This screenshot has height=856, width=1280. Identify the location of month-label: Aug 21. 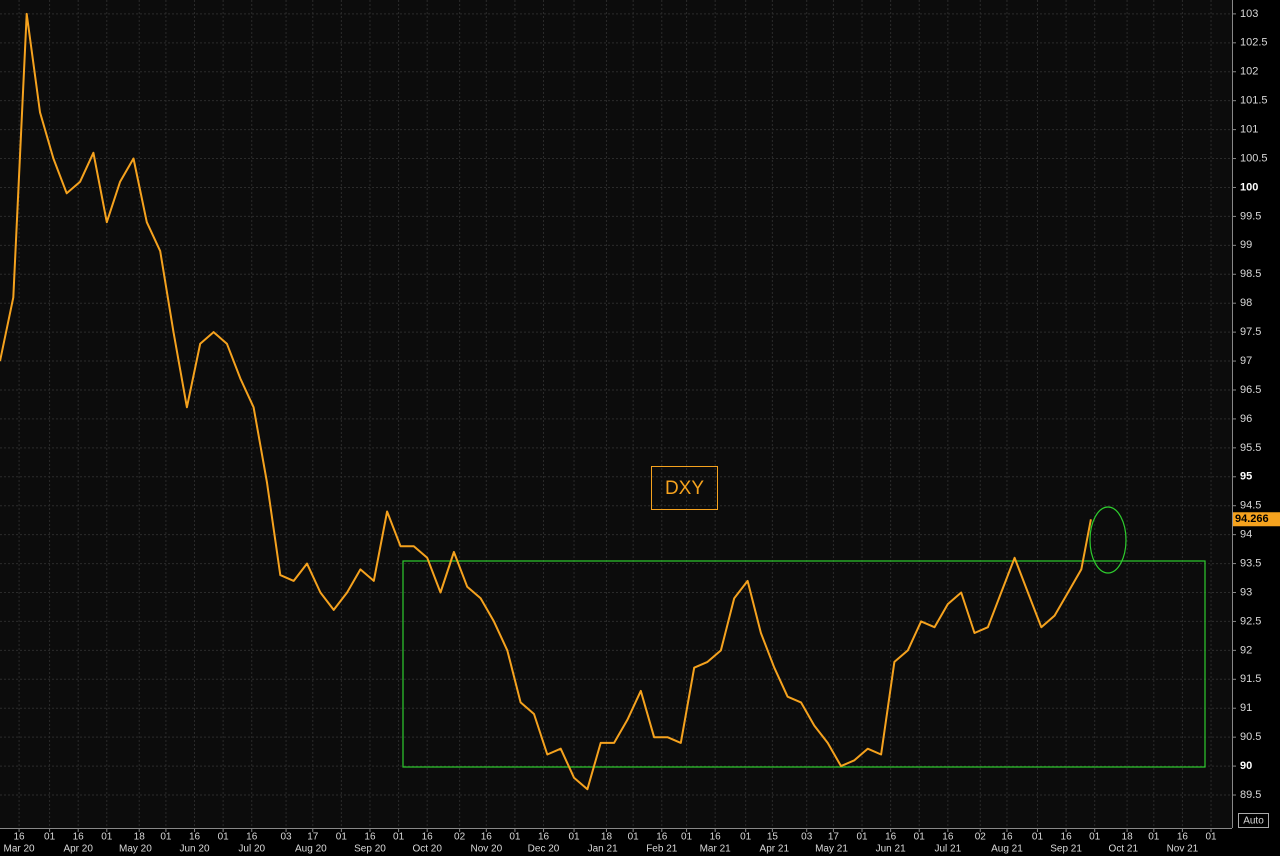
(1007, 849).